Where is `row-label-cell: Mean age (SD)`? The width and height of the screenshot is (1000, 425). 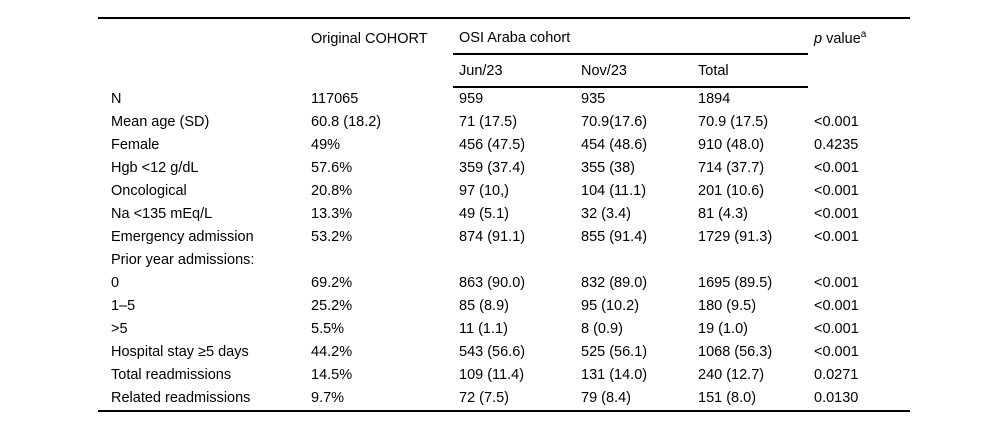 row-label-cell: Mean age (SD) is located at coordinates (160, 122).